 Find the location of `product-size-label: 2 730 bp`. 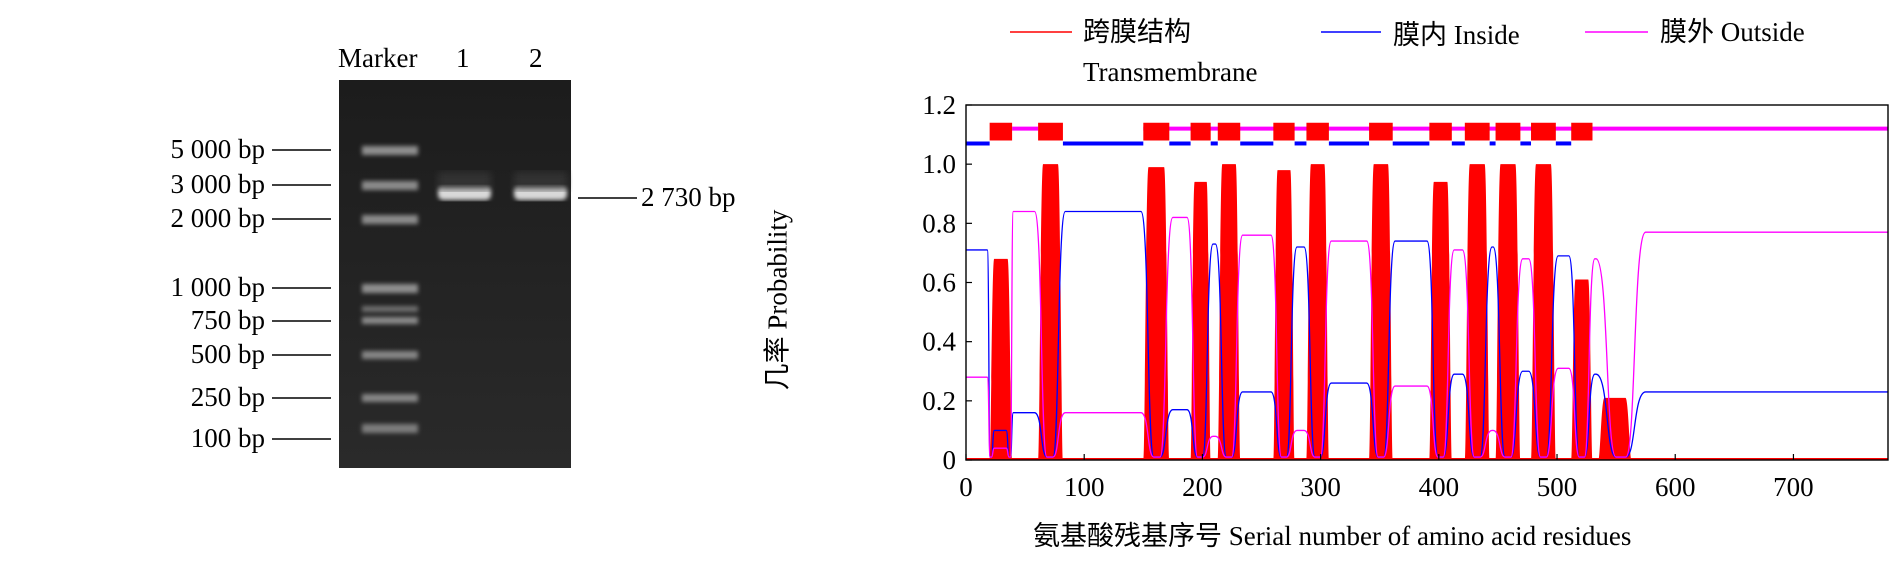

product-size-label: 2 730 bp is located at coordinates (688, 197).